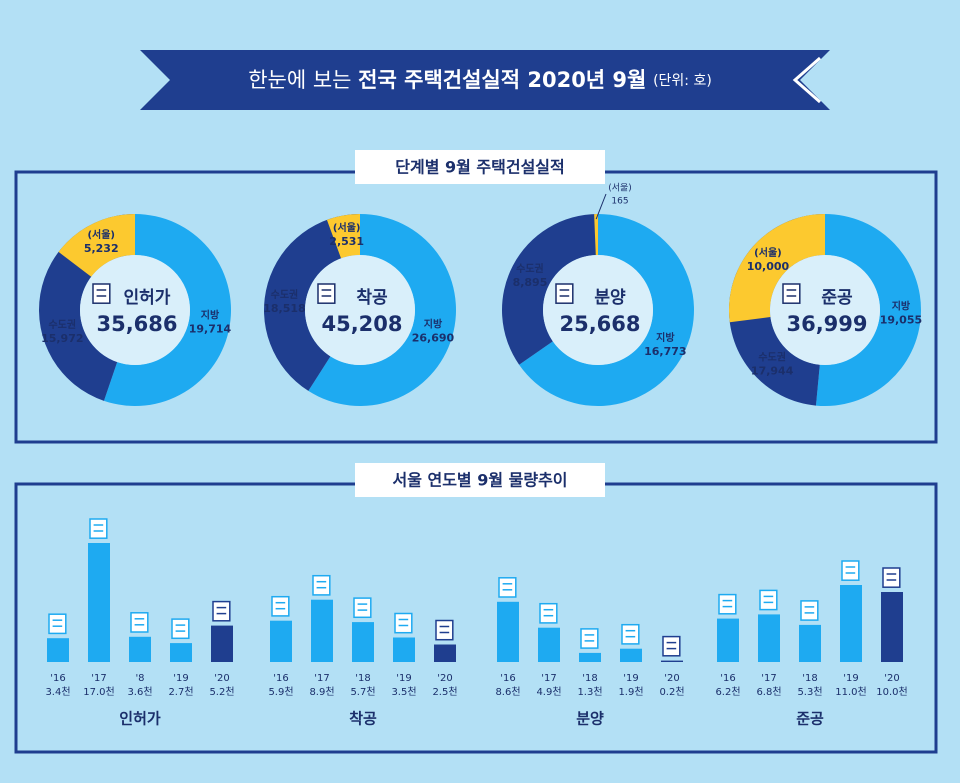 This screenshot has width=960, height=783. I want to click on segment-value: 19,714, so click(210, 328).